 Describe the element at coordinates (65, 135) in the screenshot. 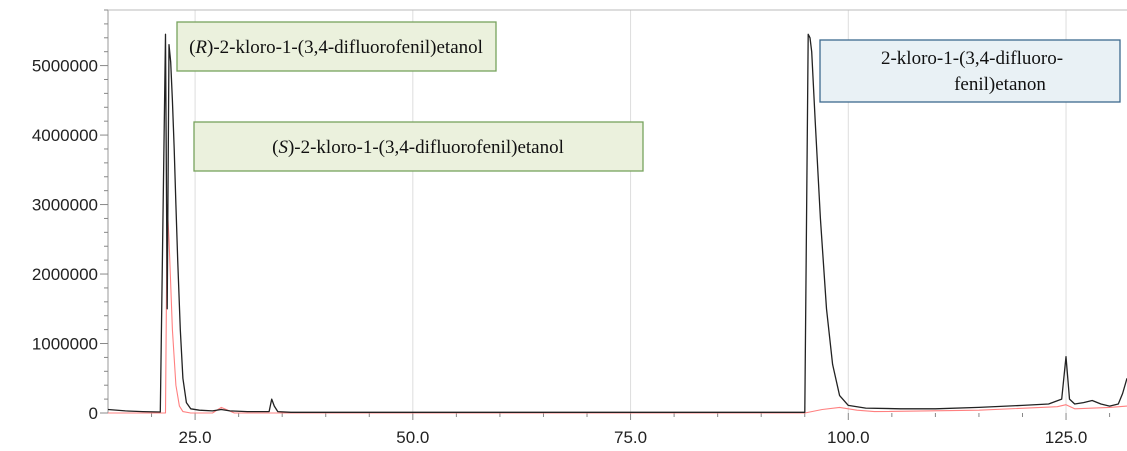

I see `y-tick-label: 4000000` at that location.